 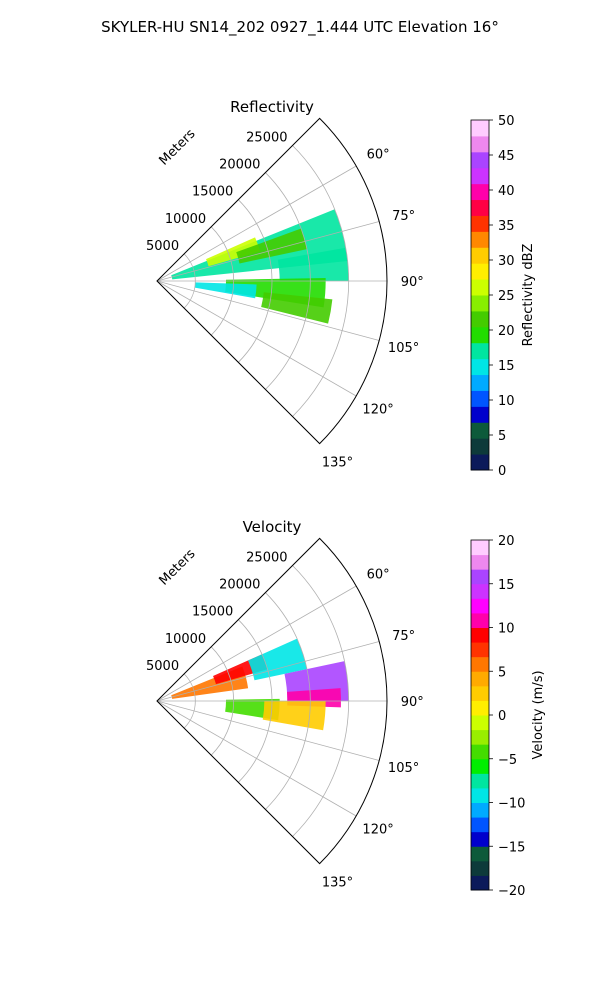 I want to click on velocity-echo-layer, so click(x=260, y=684).